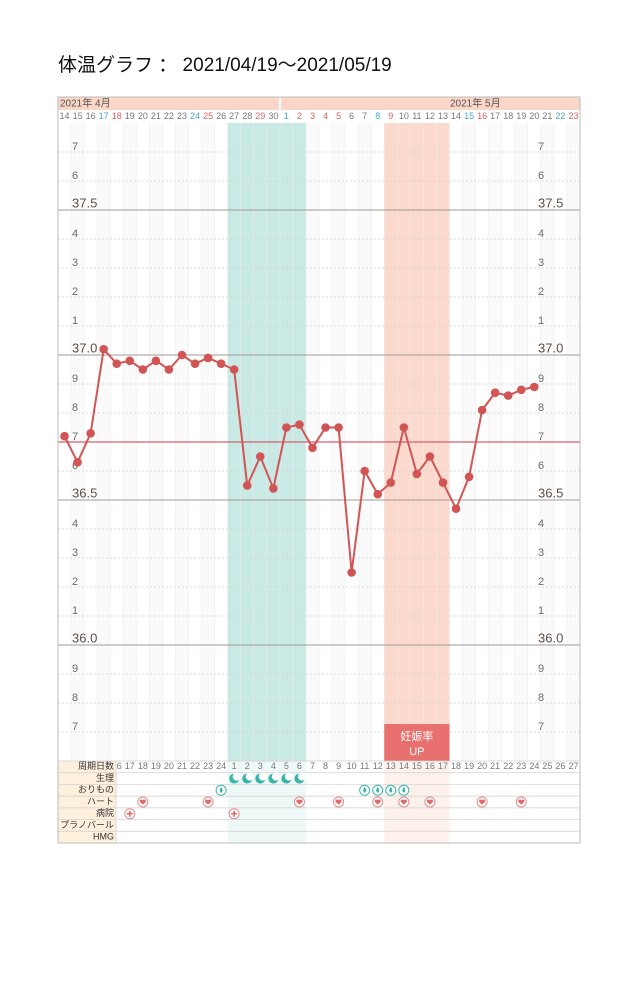 This screenshot has width=638, height=999. I want to click on month-label: 2021年 5月, so click(475, 103).